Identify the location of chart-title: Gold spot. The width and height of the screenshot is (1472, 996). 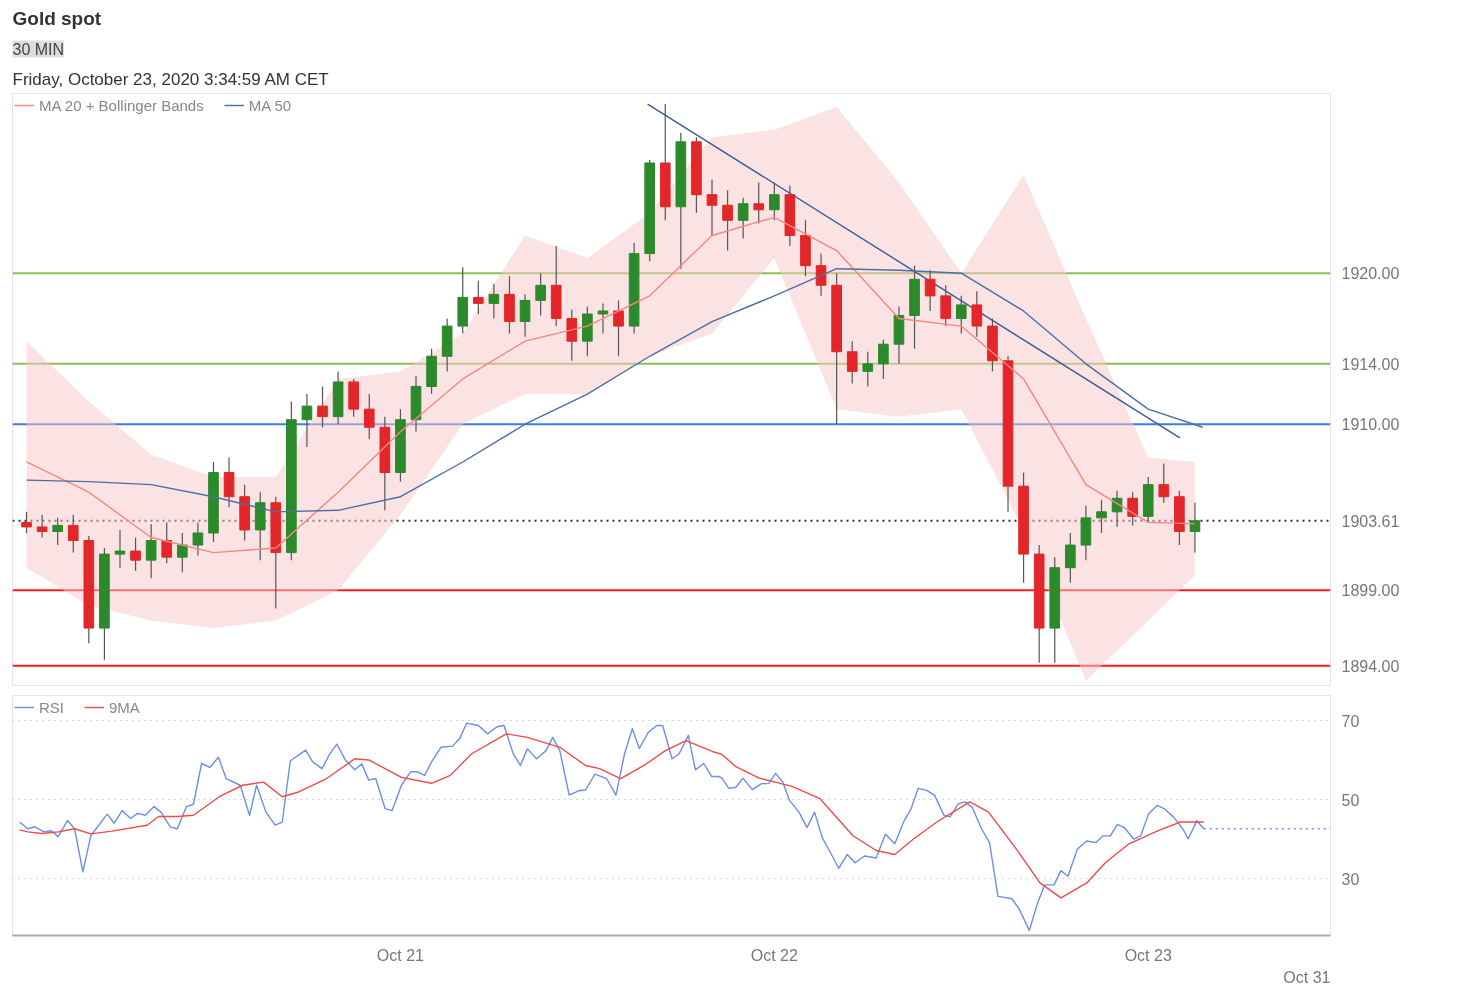
(57, 18).